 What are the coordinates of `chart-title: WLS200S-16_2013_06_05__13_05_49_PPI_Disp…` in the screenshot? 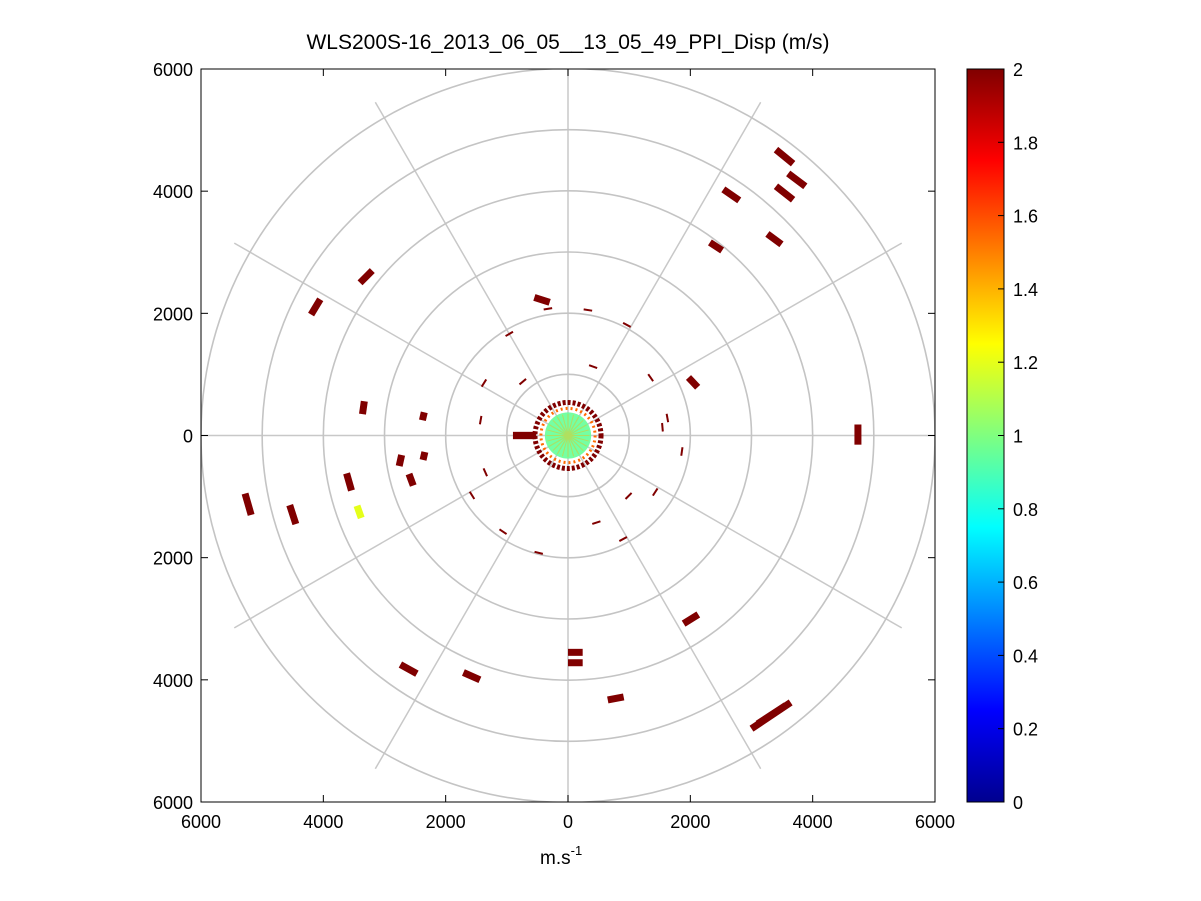 It's located at (567, 42).